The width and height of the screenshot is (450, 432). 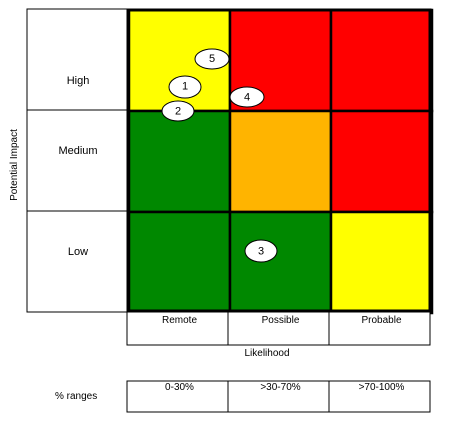 I want to click on row-label: Low, so click(x=78, y=252).